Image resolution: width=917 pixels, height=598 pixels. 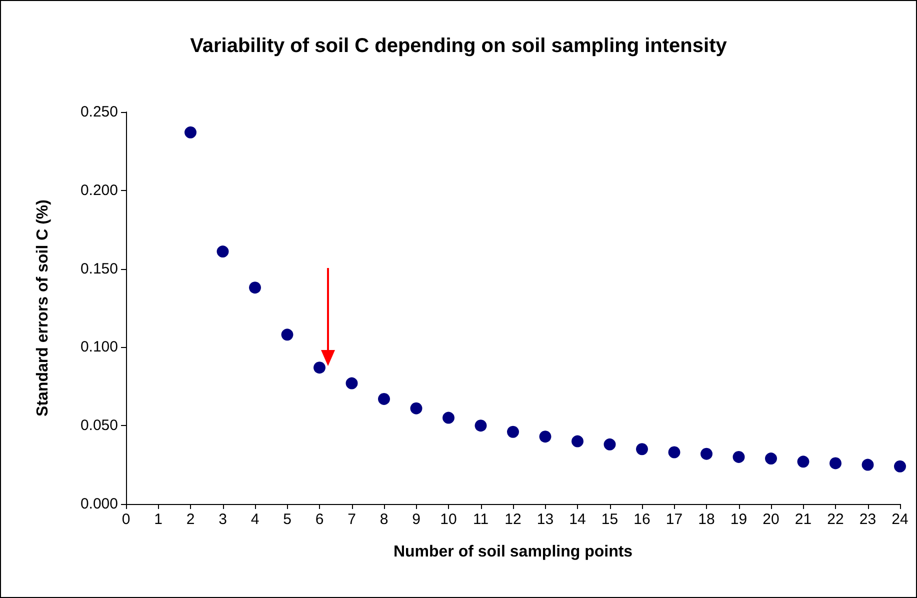 I want to click on x-tick-label: 11, so click(x=480, y=519).